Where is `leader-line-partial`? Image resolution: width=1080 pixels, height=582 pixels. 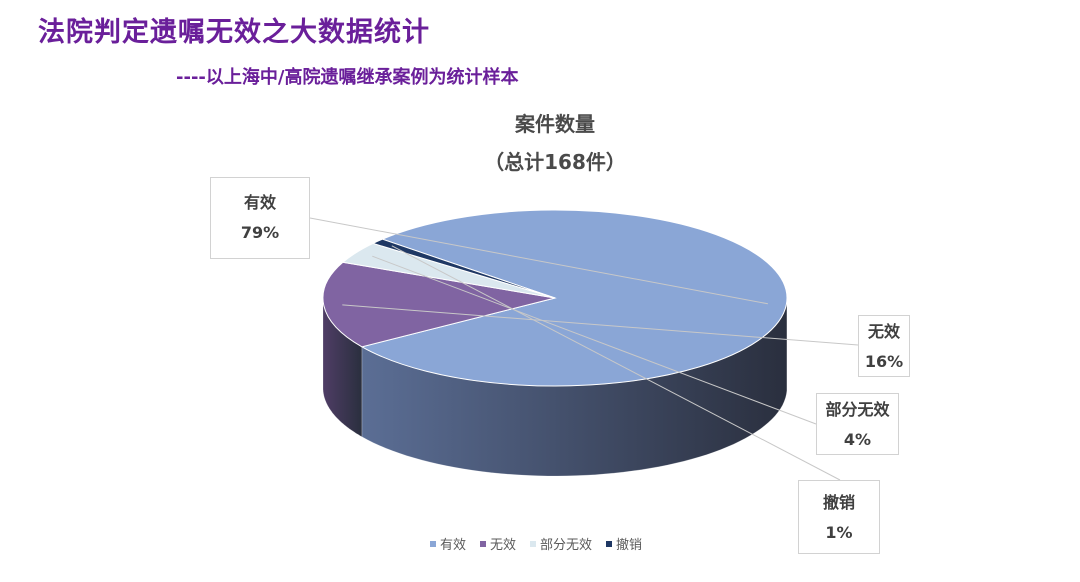 leader-line-partial is located at coordinates (594, 340).